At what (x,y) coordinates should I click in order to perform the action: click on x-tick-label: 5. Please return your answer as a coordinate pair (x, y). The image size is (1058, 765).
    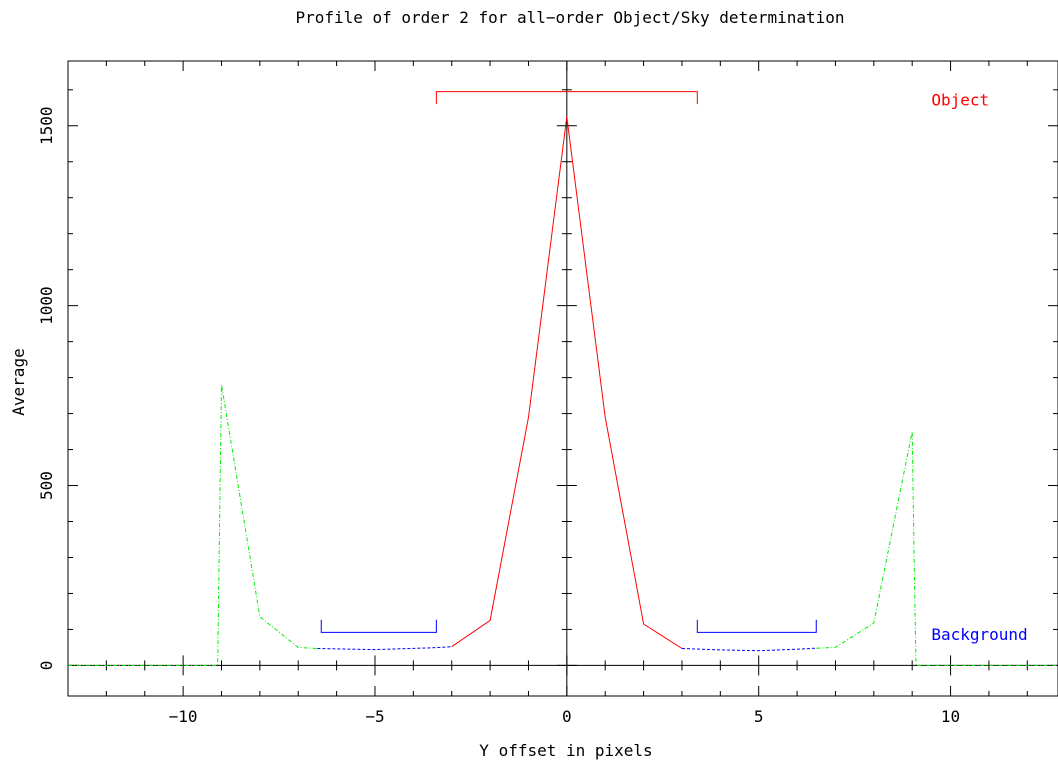
    Looking at the image, I should click on (759, 716).